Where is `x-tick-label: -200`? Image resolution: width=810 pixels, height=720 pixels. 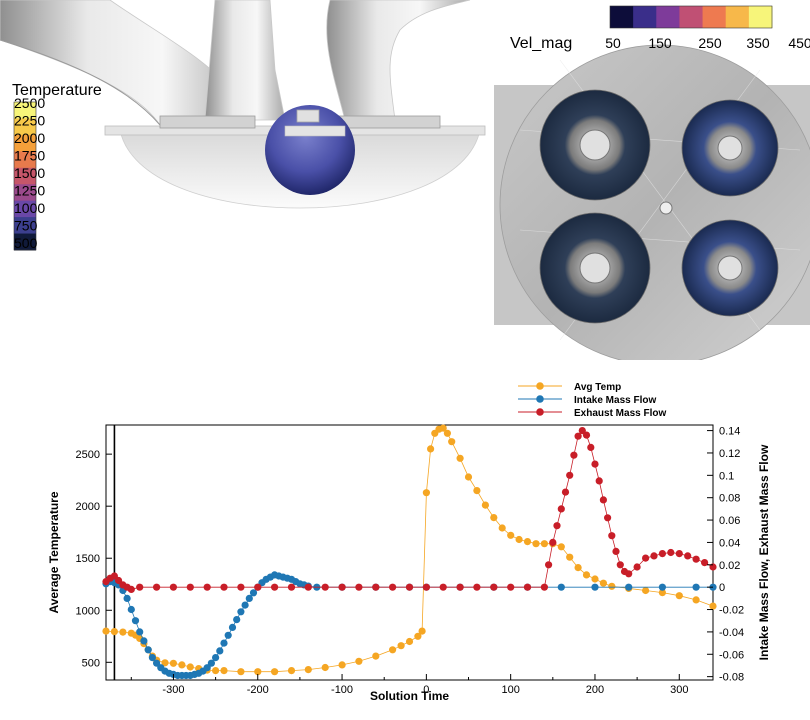 x-tick-label: -200 is located at coordinates (258, 690).